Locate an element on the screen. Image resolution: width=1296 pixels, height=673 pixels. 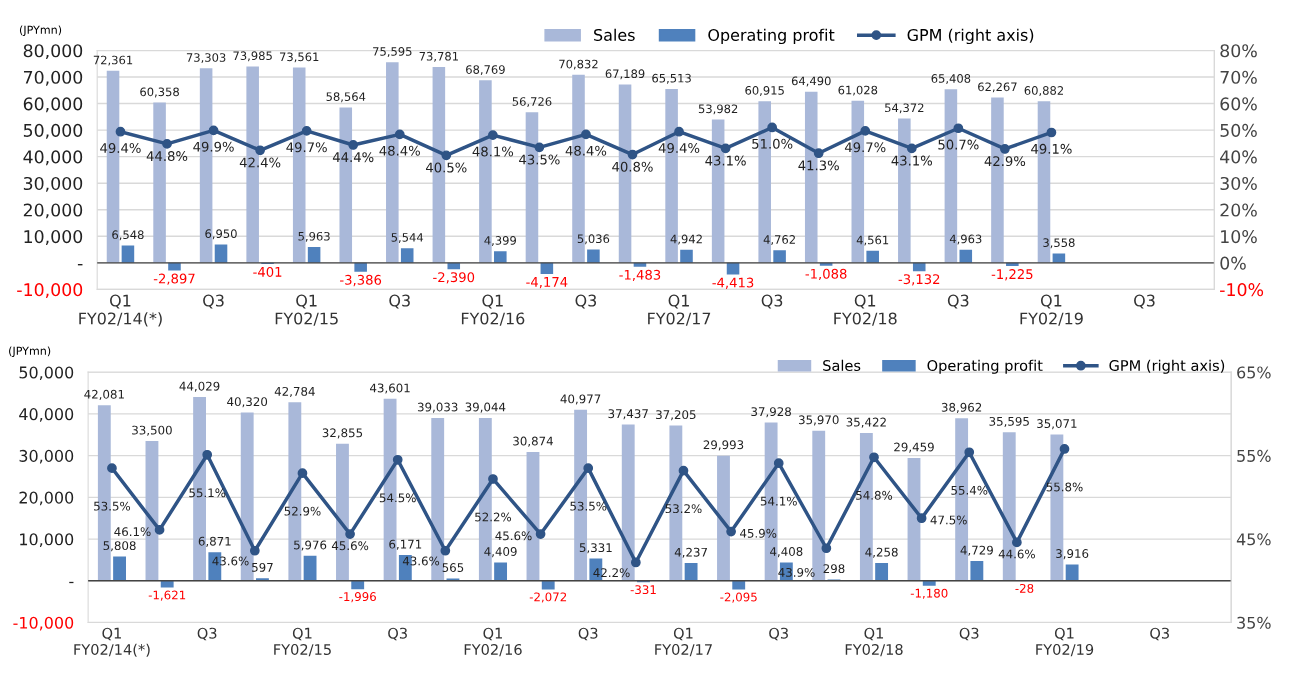
data-label: 298 is located at coordinates (834, 569).